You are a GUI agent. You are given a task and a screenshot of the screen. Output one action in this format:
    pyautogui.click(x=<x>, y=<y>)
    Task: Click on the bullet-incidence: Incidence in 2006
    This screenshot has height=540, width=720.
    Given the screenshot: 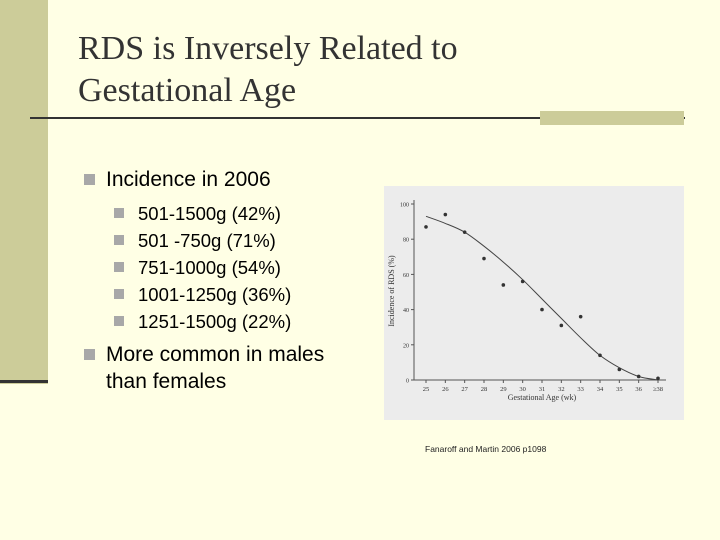 What is the action you would take?
    pyautogui.click(x=204, y=179)
    